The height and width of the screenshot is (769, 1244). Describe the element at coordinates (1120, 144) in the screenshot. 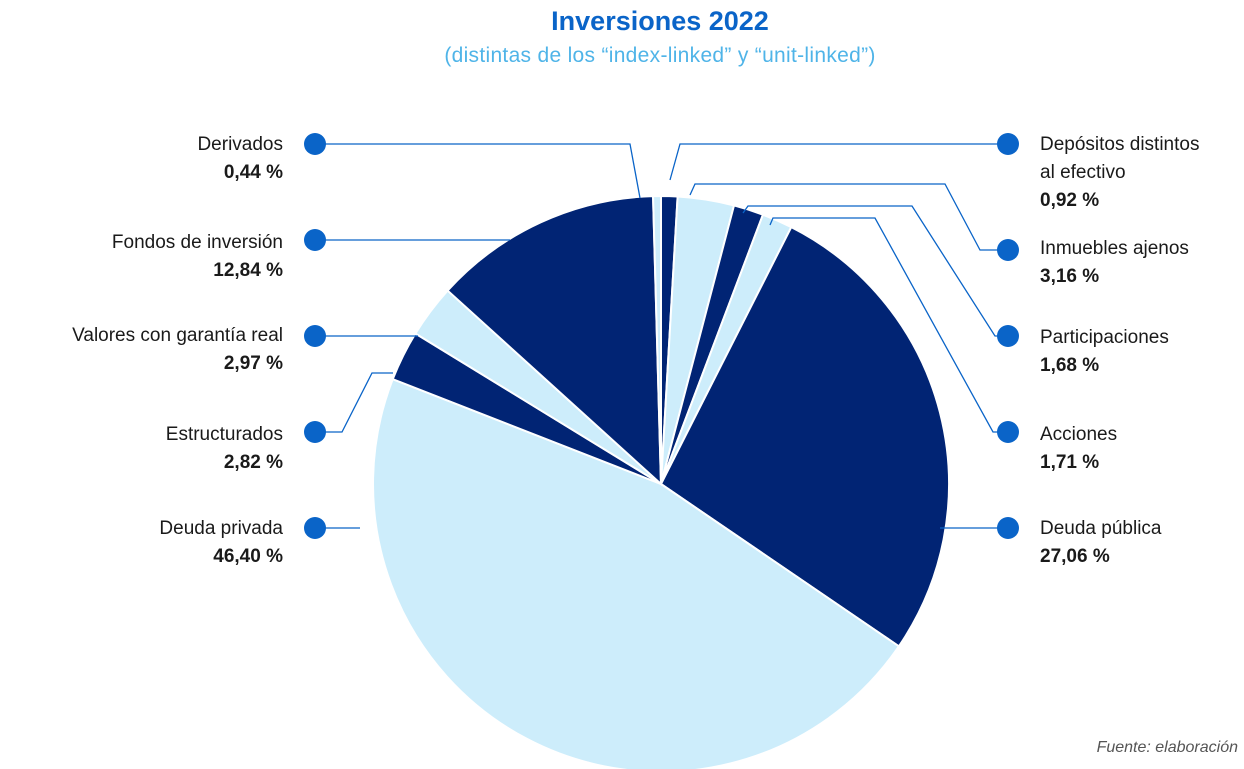

I see `label-depositos-name-1: Depósitos distintos` at that location.